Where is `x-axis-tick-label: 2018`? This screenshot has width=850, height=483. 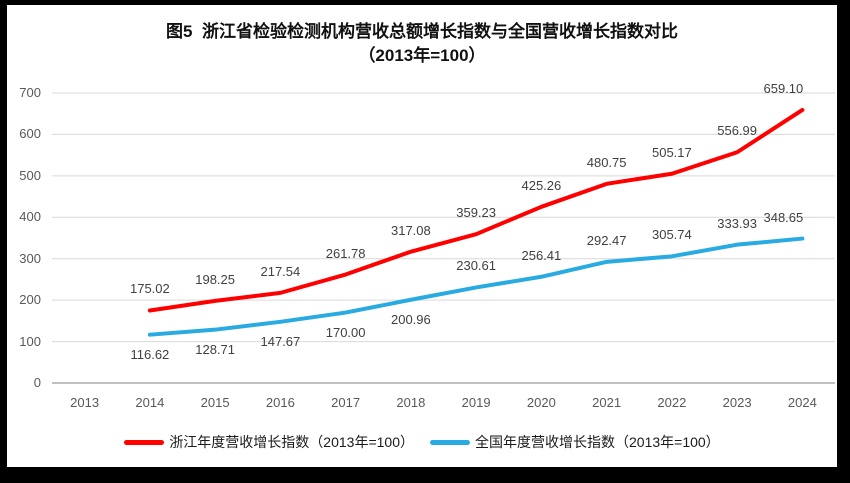
x-axis-tick-label: 2018 is located at coordinates (411, 402).